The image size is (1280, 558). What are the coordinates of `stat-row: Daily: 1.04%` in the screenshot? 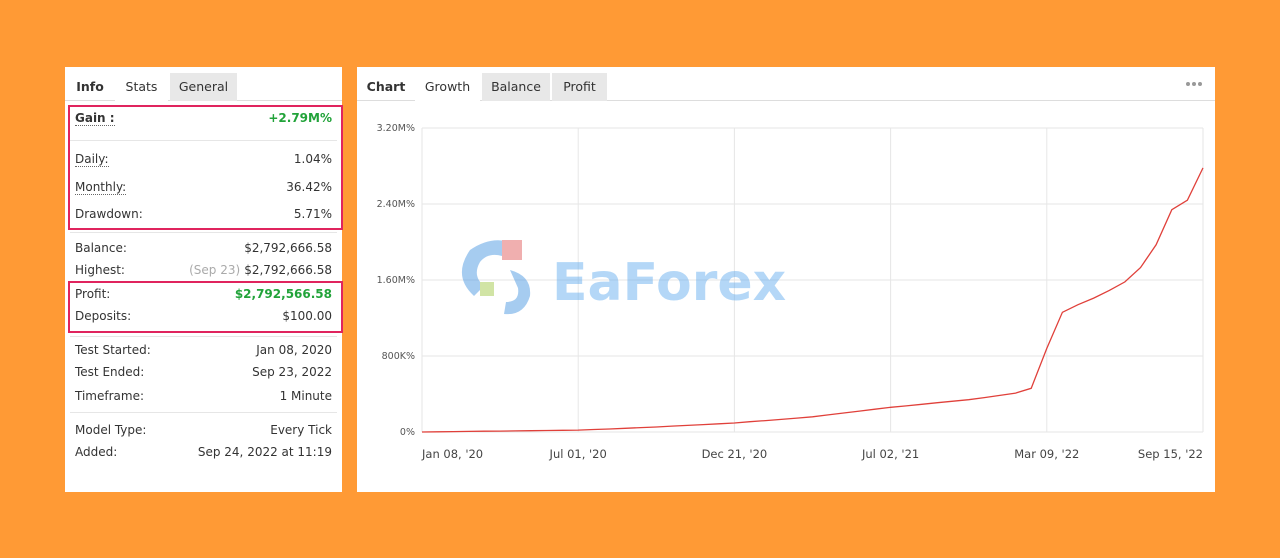 It's located at (203, 159).